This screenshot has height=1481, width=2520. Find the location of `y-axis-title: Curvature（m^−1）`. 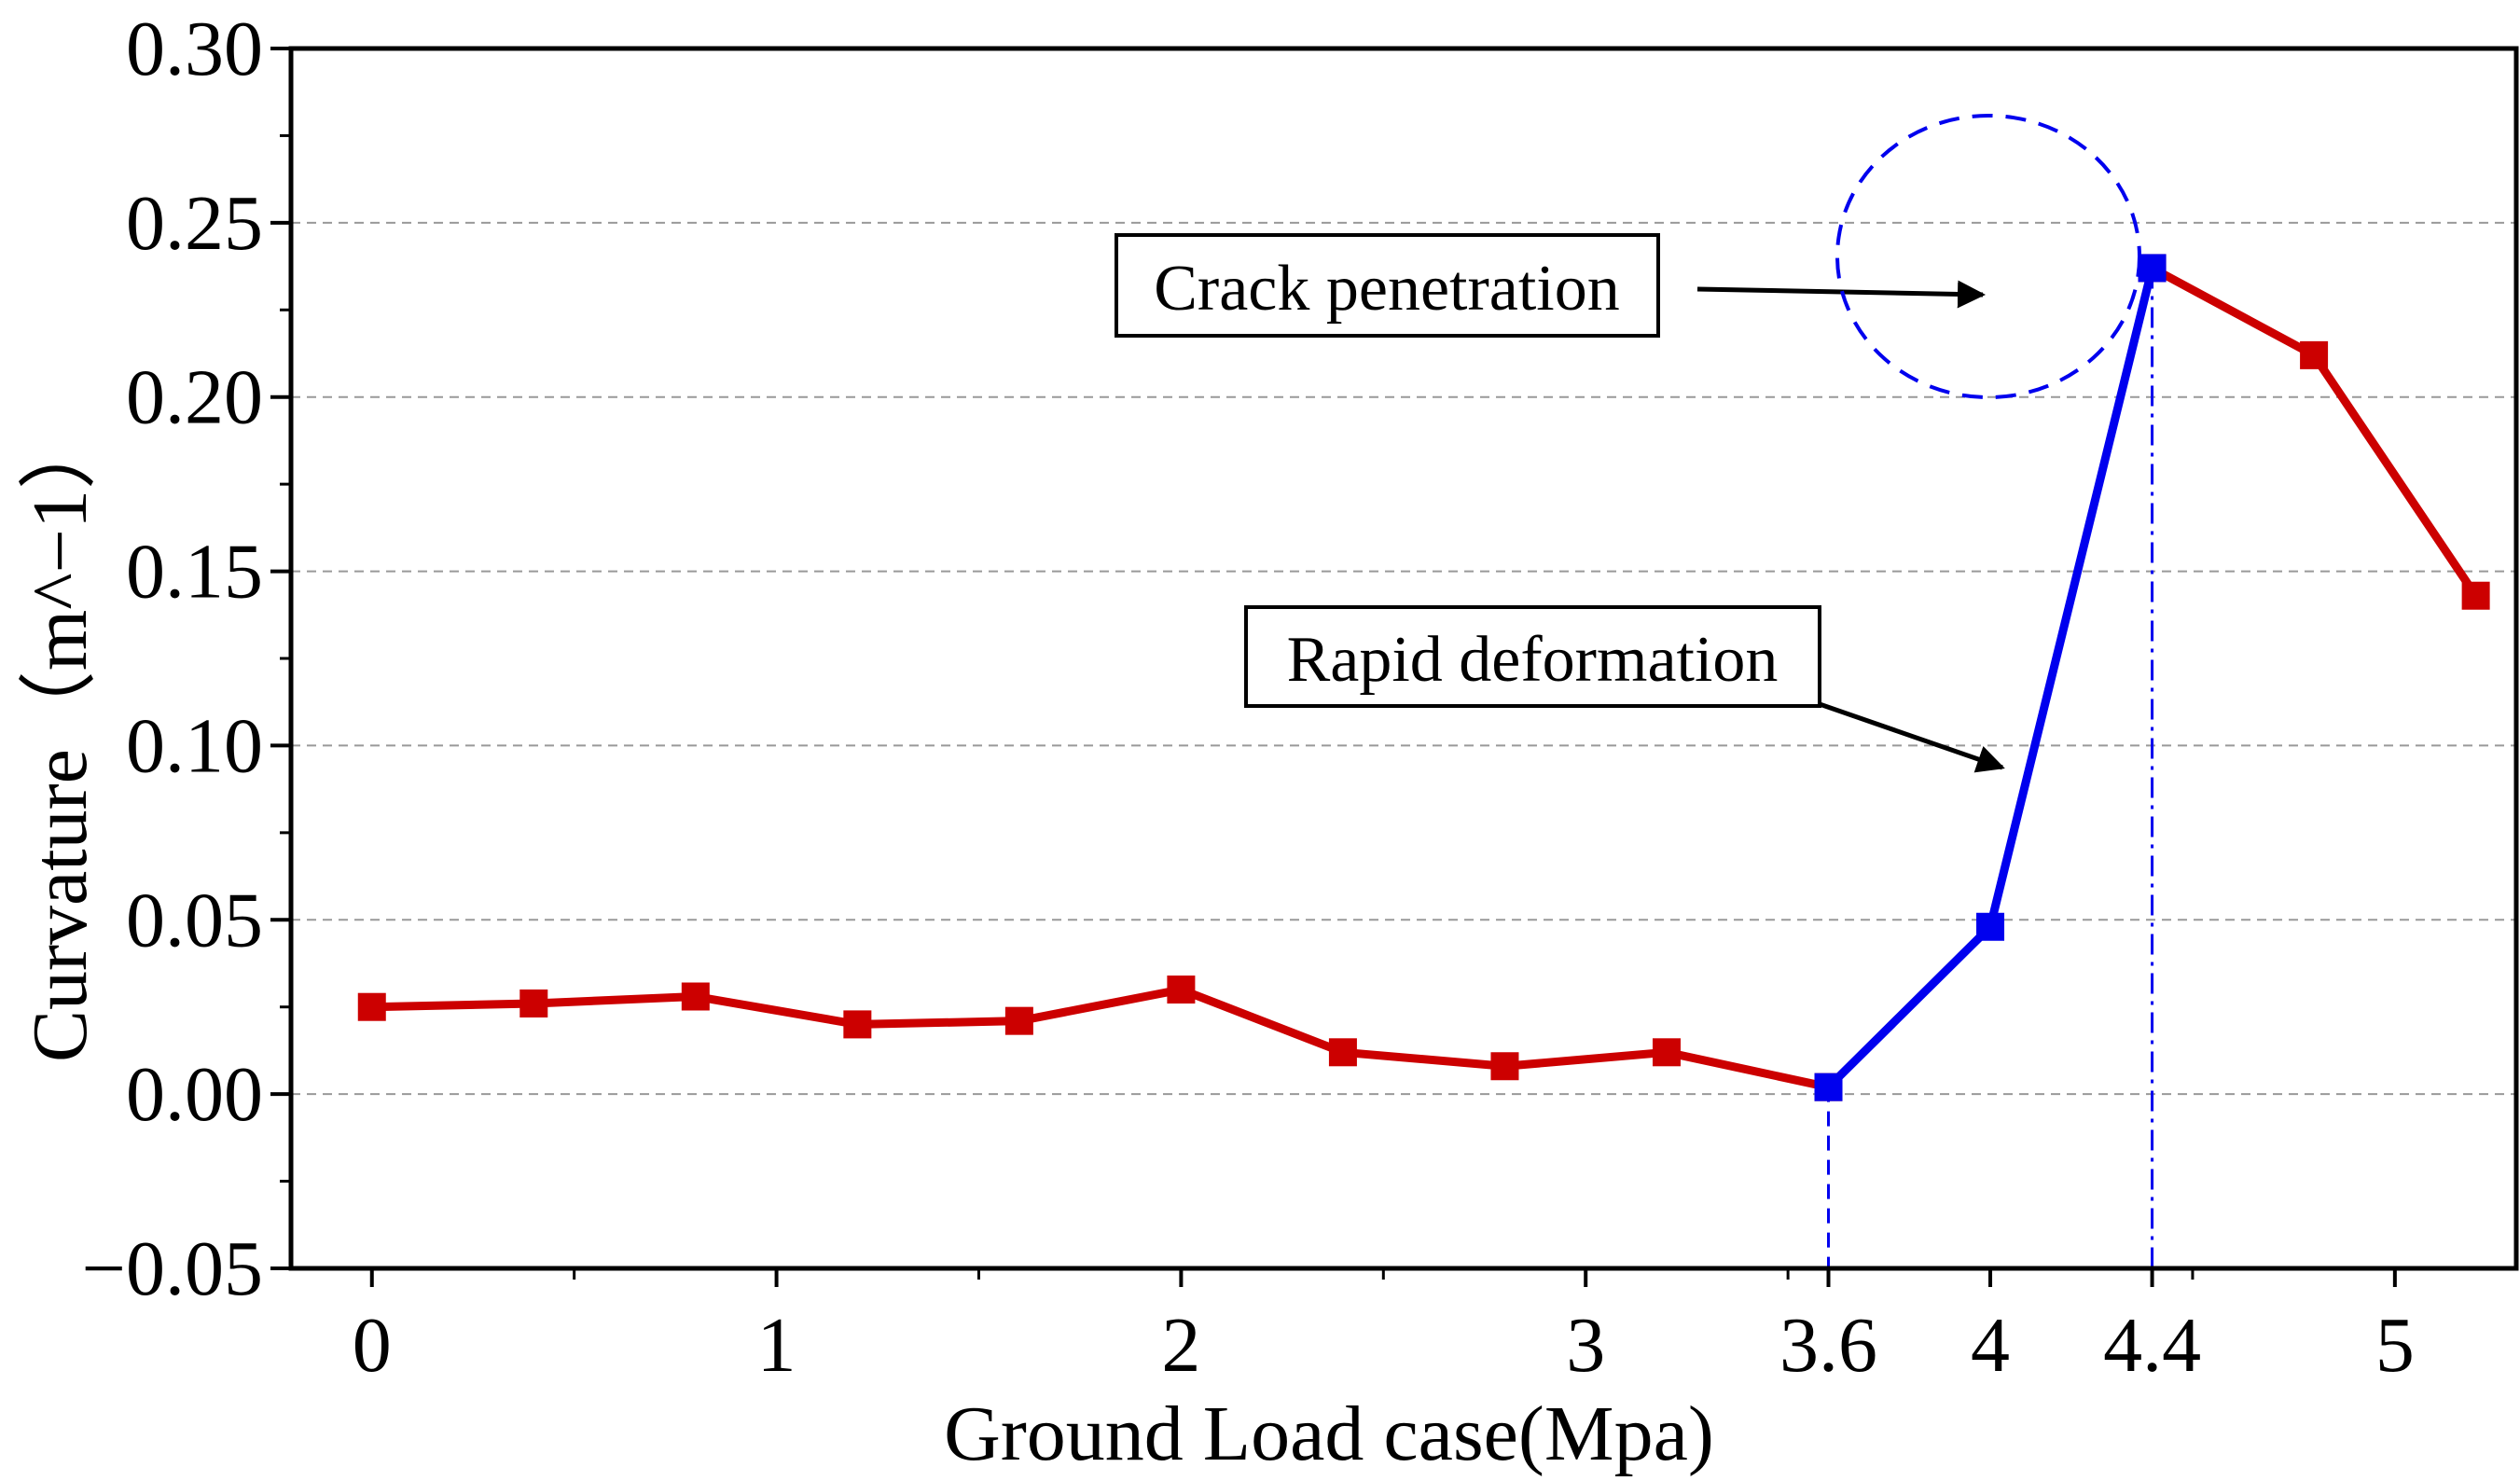

y-axis-title: Curvature（m^−1） is located at coordinates (60, 737).